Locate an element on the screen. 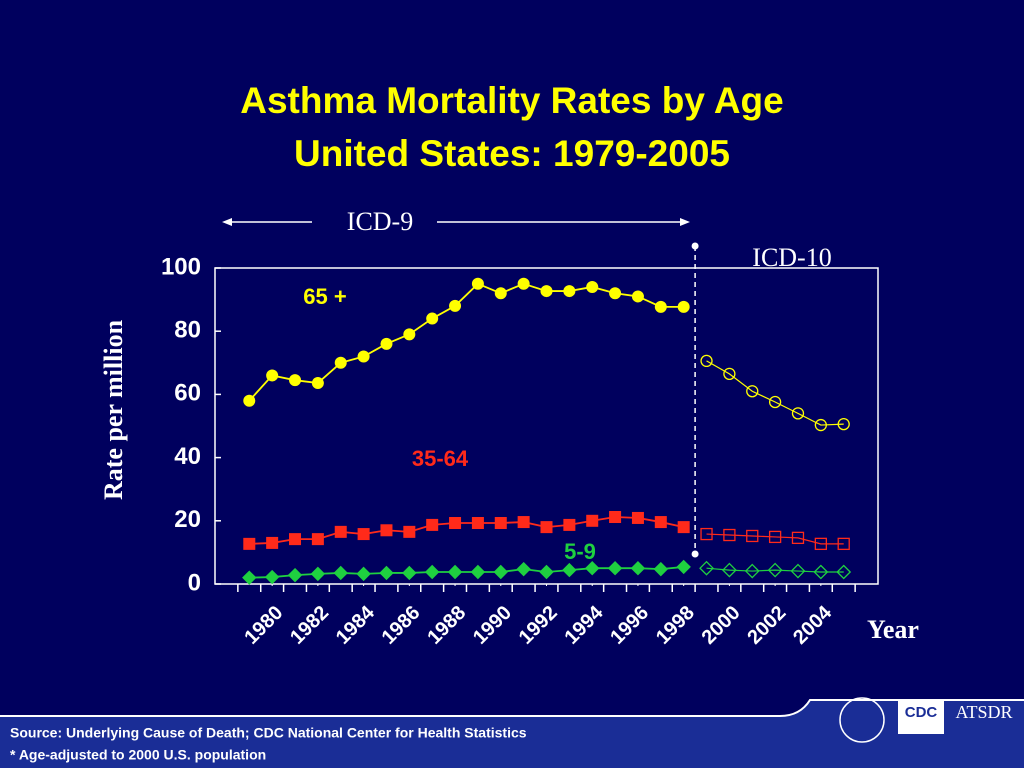 Image resolution: width=1024 pixels, height=768 pixels. y-tick-label: 80 is located at coordinates (187, 330).